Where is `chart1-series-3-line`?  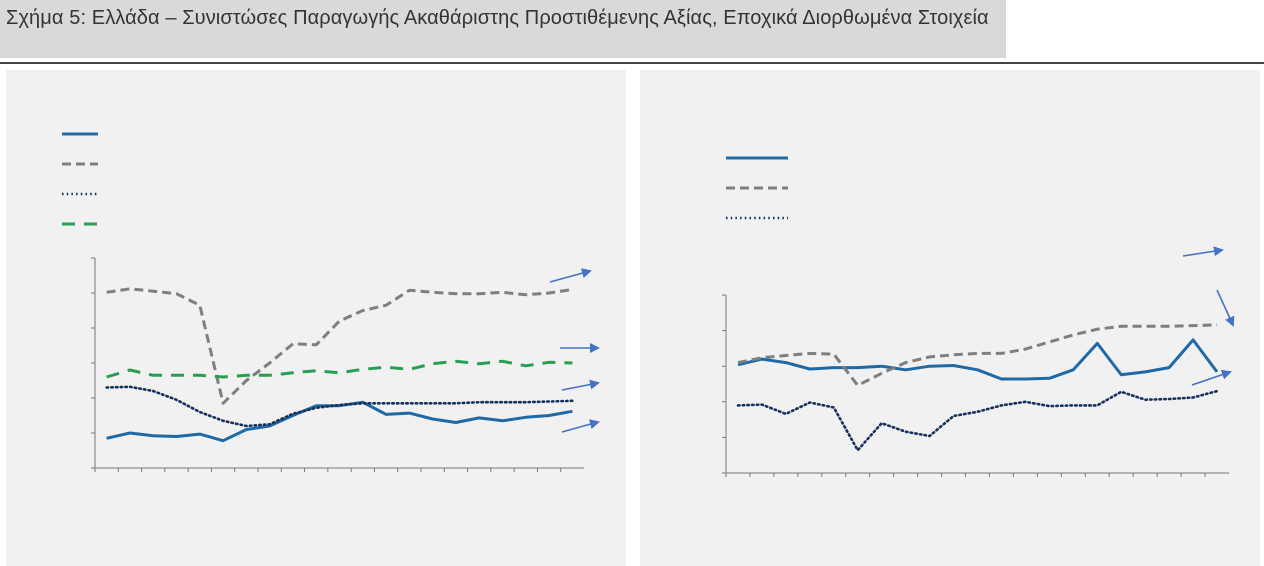 chart1-series-3-line is located at coordinates (339, 406).